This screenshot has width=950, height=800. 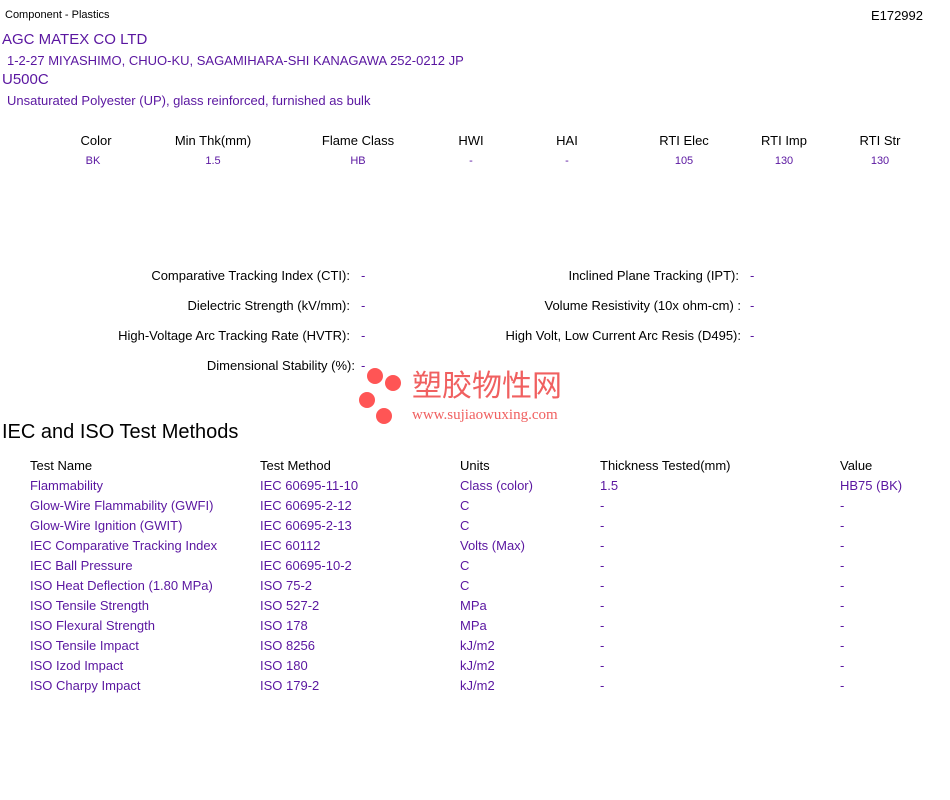 What do you see at coordinates (106, 525) in the screenshot?
I see `table-cell: Glow-Wire Ignition (GWIT)` at bounding box center [106, 525].